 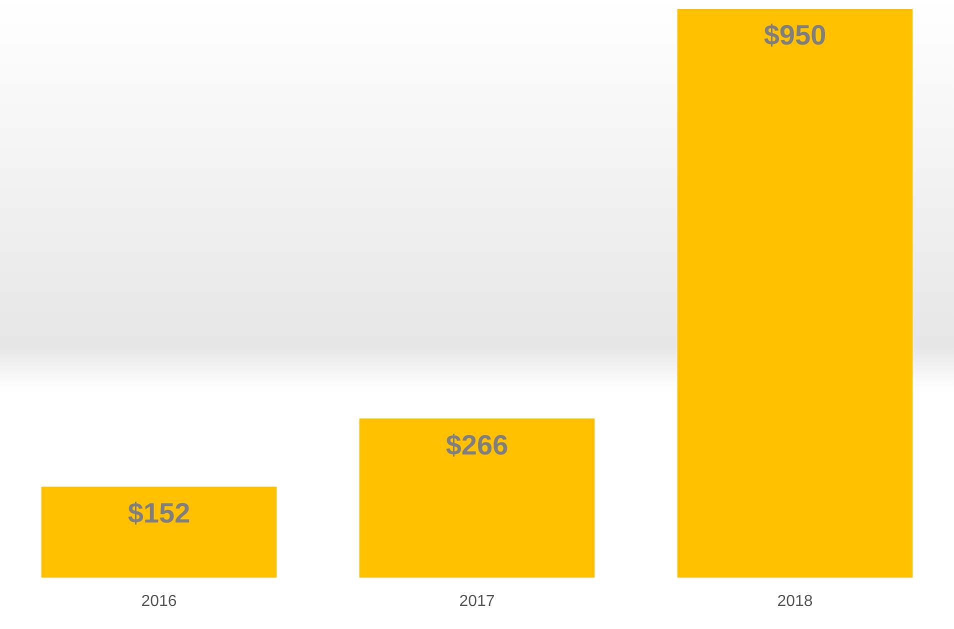 I want to click on x-tick-label: 2016, so click(x=159, y=601).